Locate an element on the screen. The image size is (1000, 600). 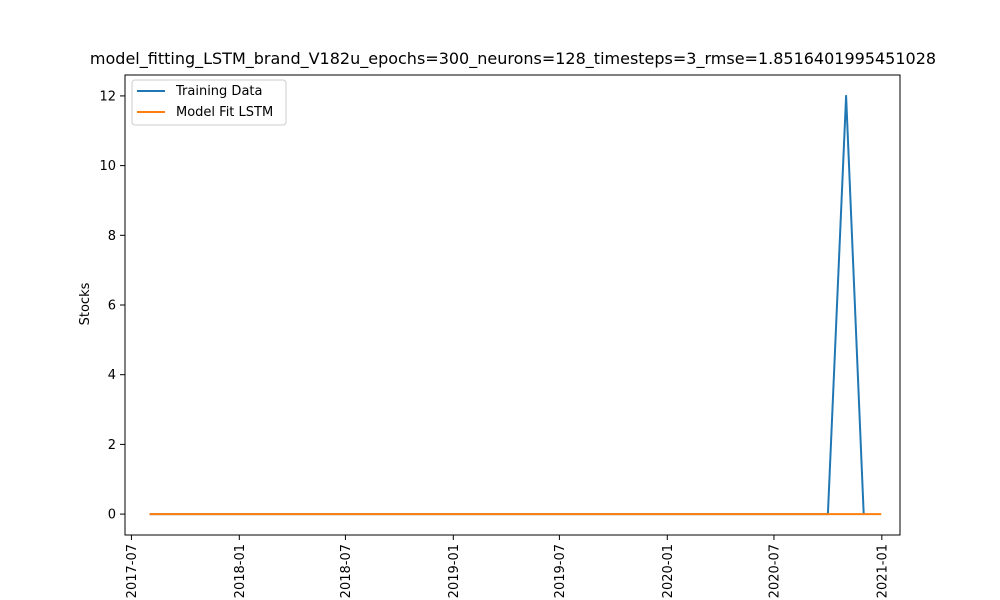
x-tick-label: 2019-07 is located at coordinates (560, 571).